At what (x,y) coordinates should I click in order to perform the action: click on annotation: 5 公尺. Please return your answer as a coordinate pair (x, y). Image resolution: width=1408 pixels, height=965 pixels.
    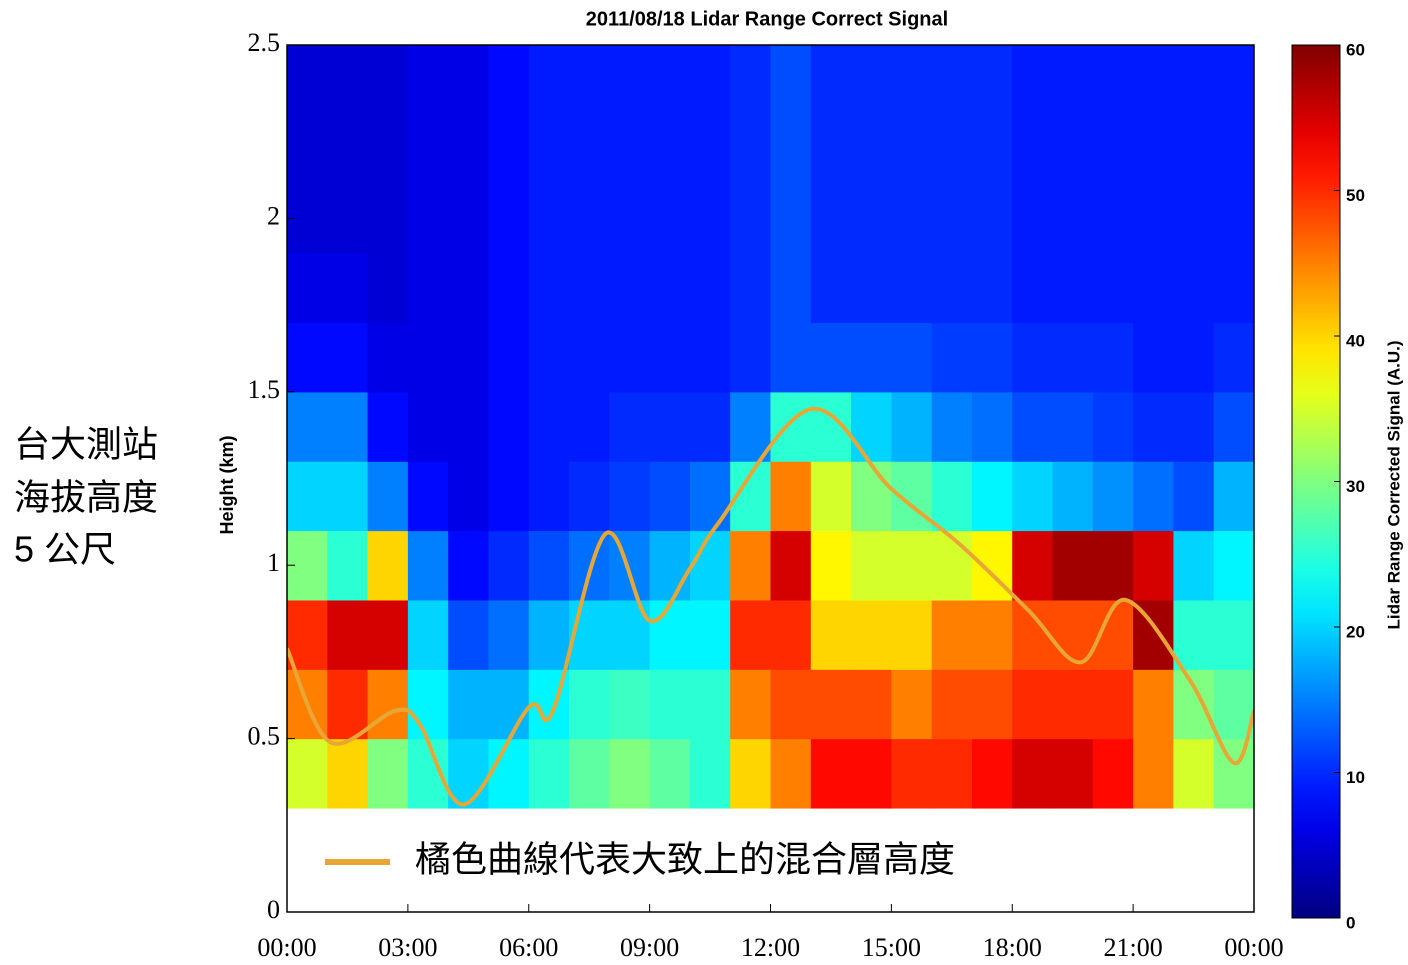
    Looking at the image, I should click on (65, 549).